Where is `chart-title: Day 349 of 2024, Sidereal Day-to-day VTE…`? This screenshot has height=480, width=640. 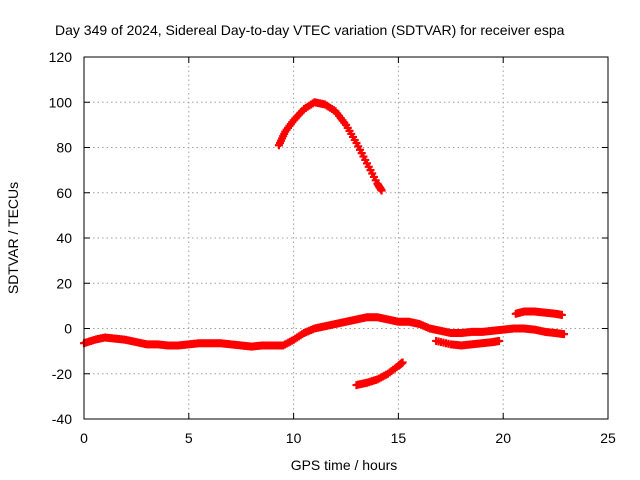 chart-title: Day 349 of 2024, Sidereal Day-to-day VTE… is located at coordinates (310, 30).